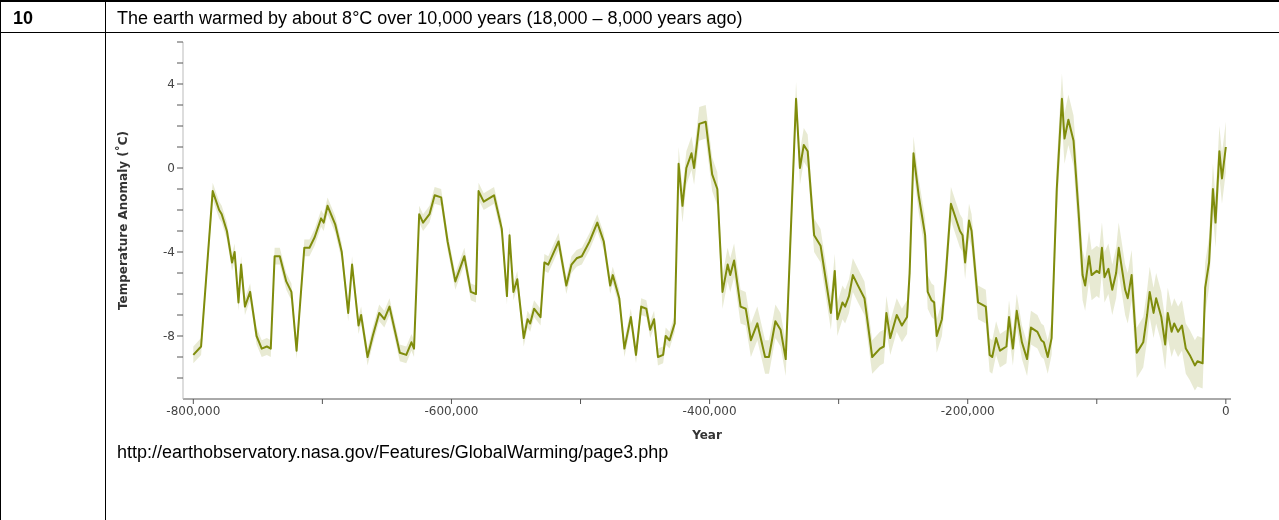 This screenshot has width=1279, height=520. Describe the element at coordinates (451, 410) in the screenshot. I see `x-tick-label: -600,000` at that location.